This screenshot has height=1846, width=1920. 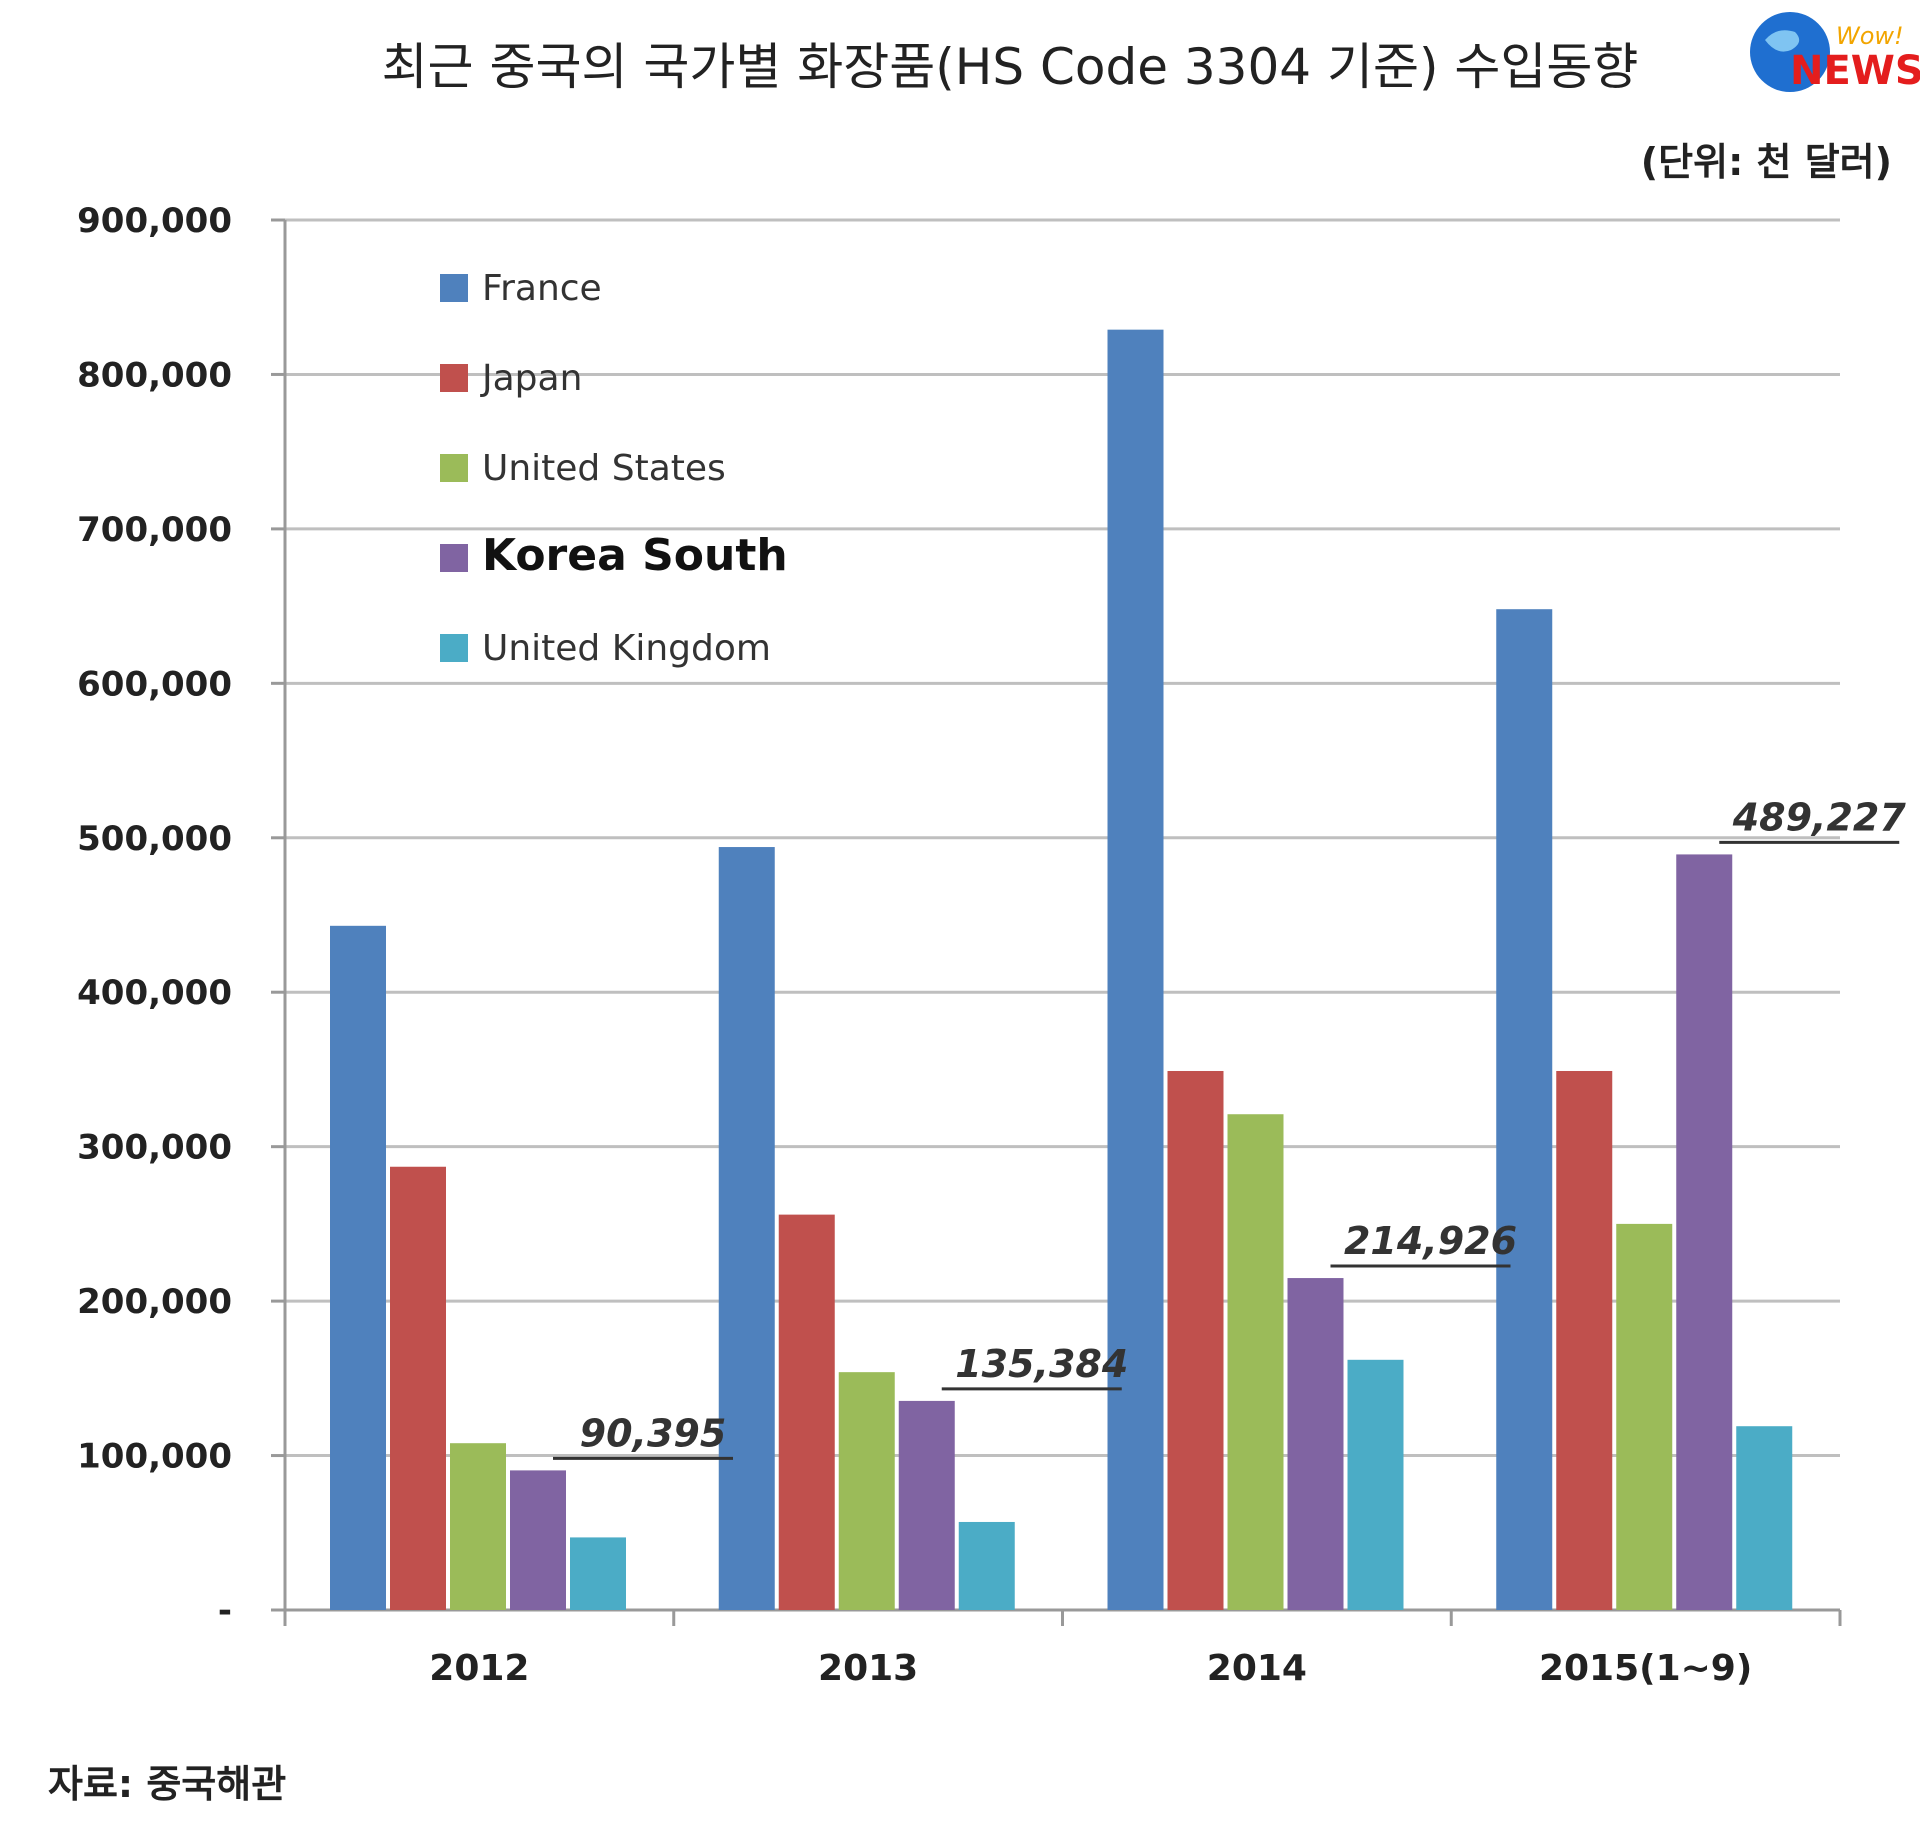 What do you see at coordinates (604, 468) in the screenshot?
I see `legend-label: United States` at bounding box center [604, 468].